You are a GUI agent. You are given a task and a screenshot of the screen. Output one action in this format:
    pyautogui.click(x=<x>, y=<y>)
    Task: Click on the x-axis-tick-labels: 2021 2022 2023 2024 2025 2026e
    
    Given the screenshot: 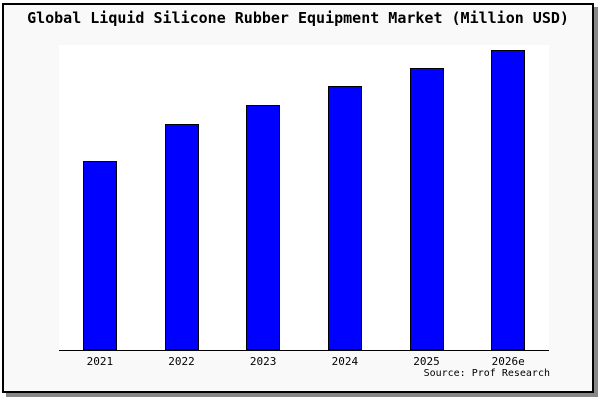 What is the action you would take?
    pyautogui.click(x=304, y=361)
    